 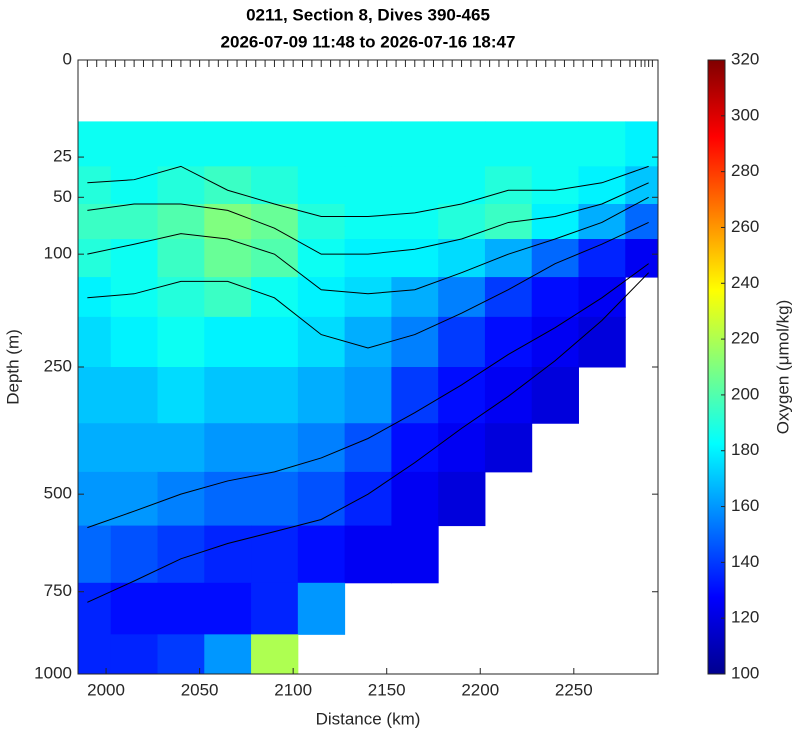 I want to click on y-tick-label: 1000, so click(x=53, y=672).